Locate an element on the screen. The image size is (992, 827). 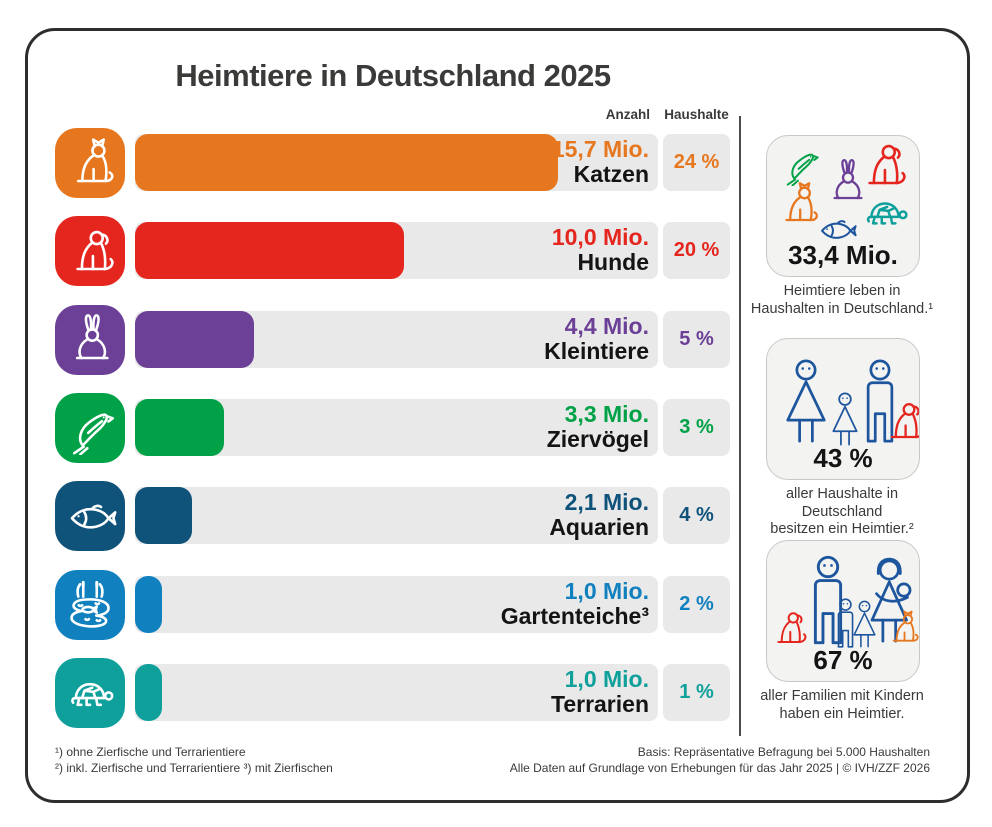
chart-row-aquarien: 2,1 Mio. Aquarien 4 % is located at coordinates (393, 516).